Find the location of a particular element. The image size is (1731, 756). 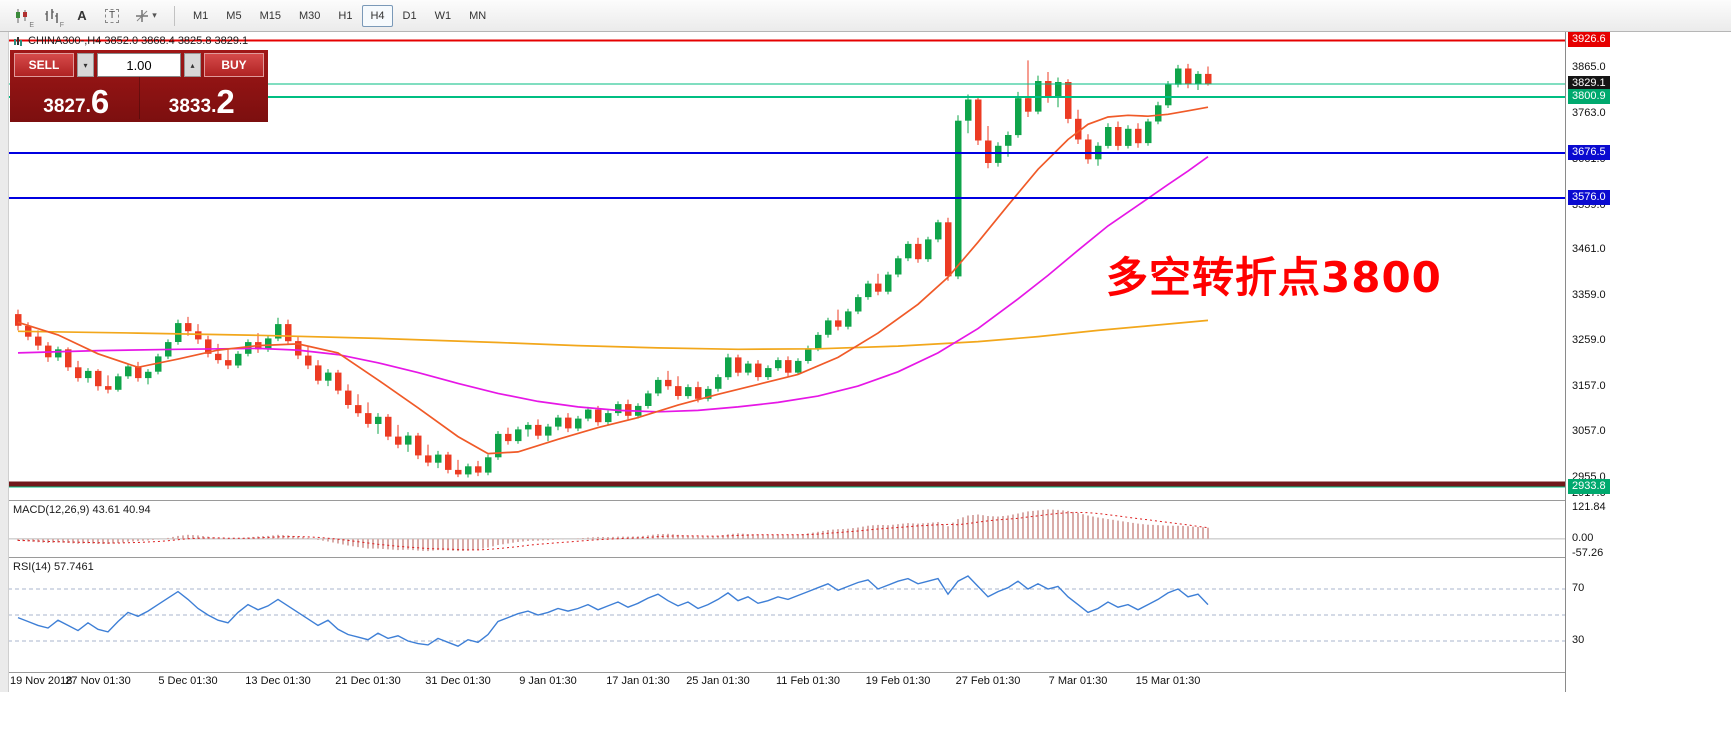

bar-chart-icon is located at coordinates (51, 15).